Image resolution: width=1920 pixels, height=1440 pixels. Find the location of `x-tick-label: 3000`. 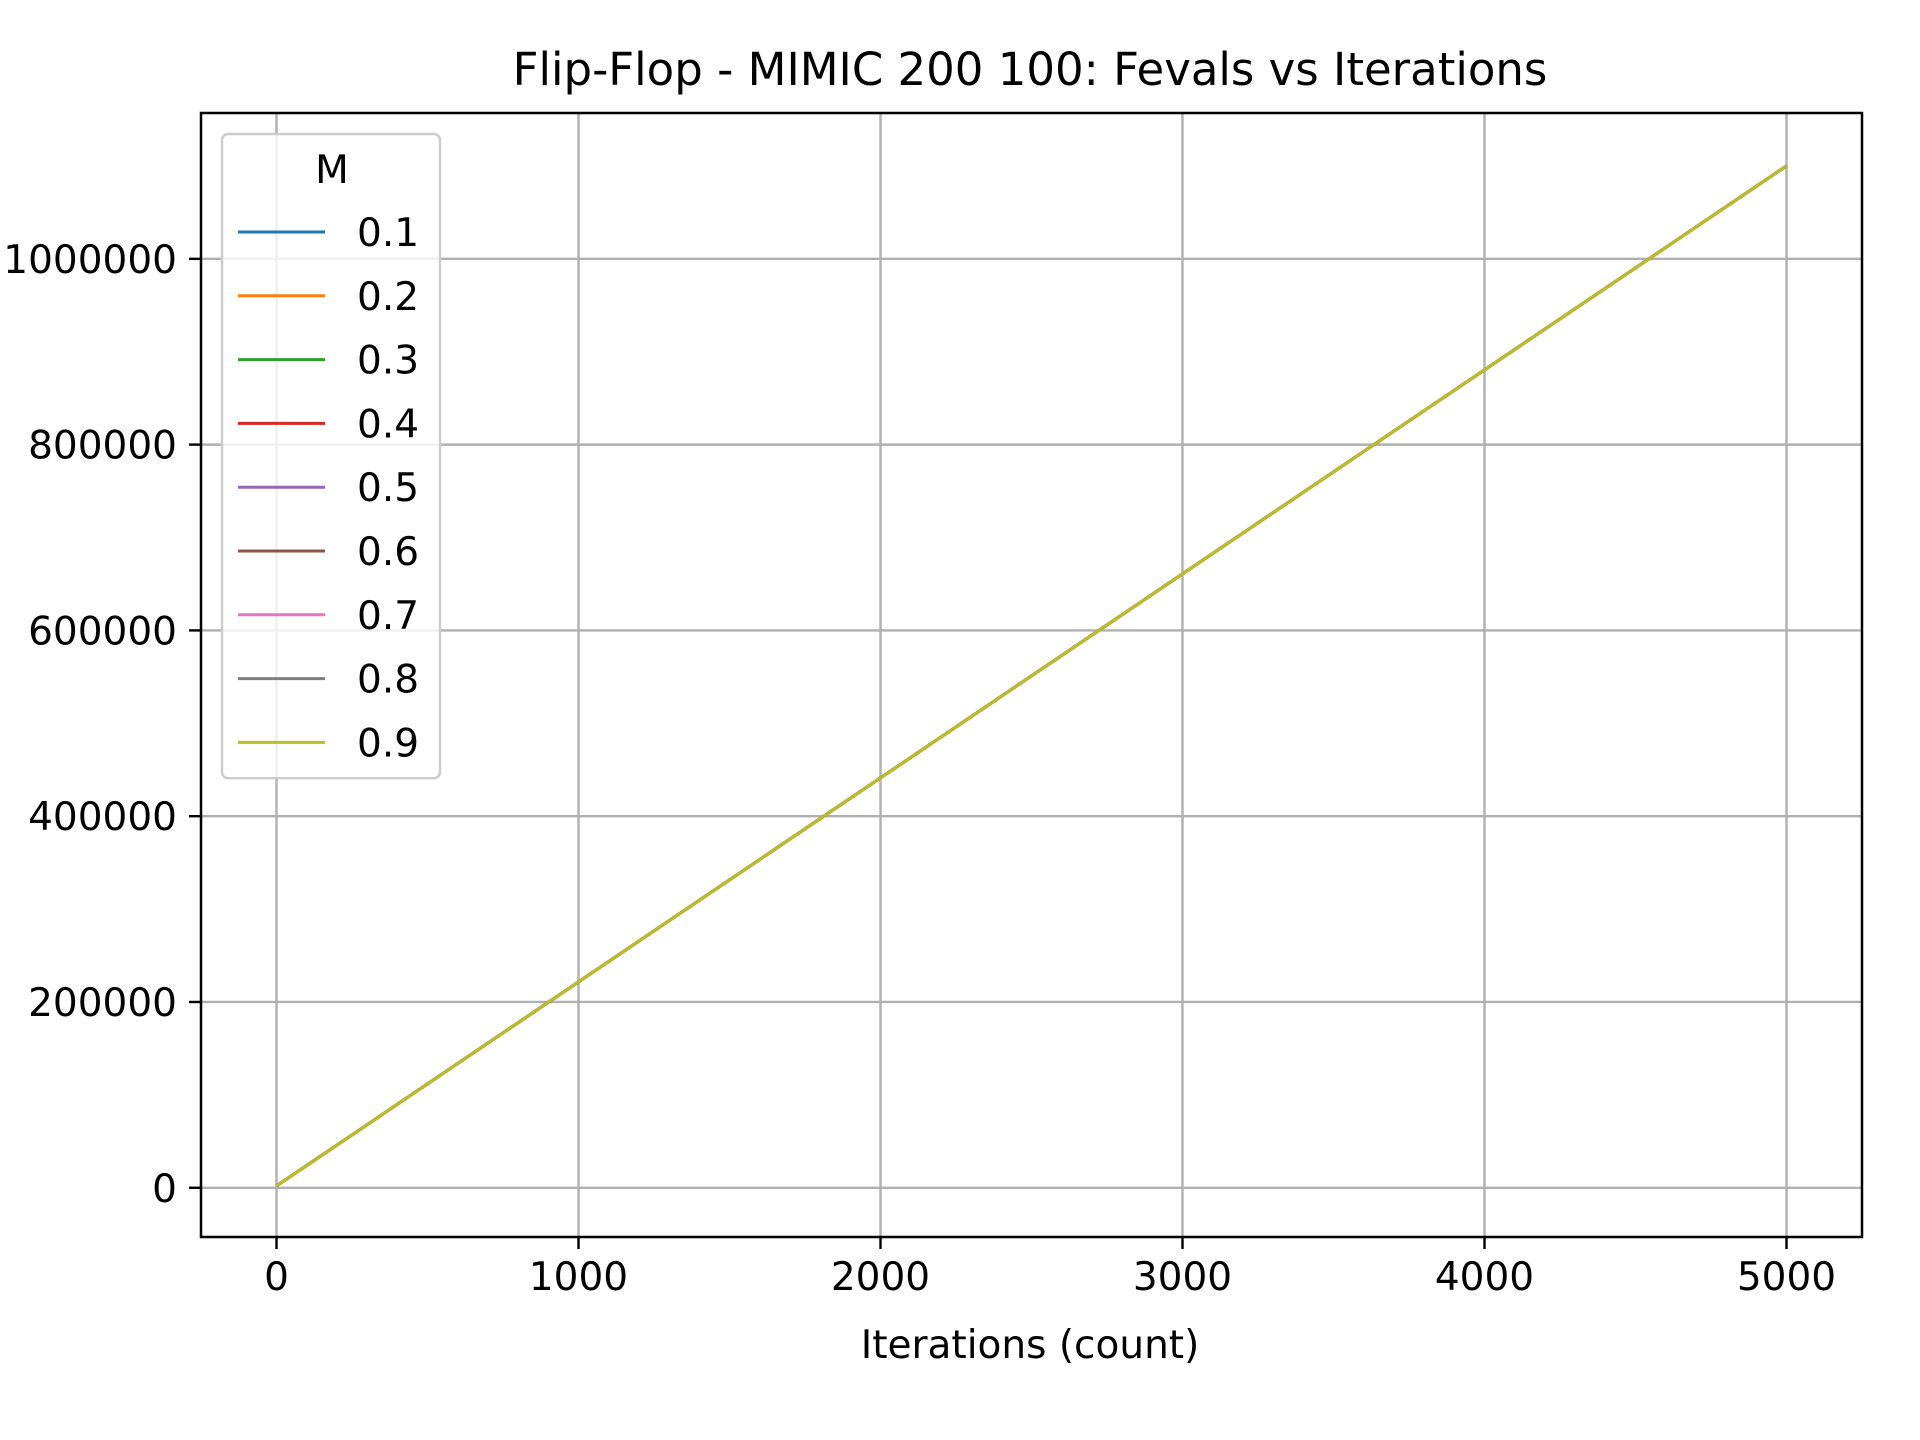

x-tick-label: 3000 is located at coordinates (1182, 1277).